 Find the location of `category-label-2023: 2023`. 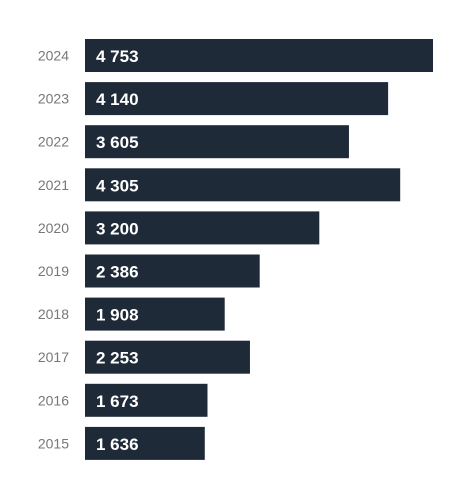

category-label-2023: 2023 is located at coordinates (53, 99).